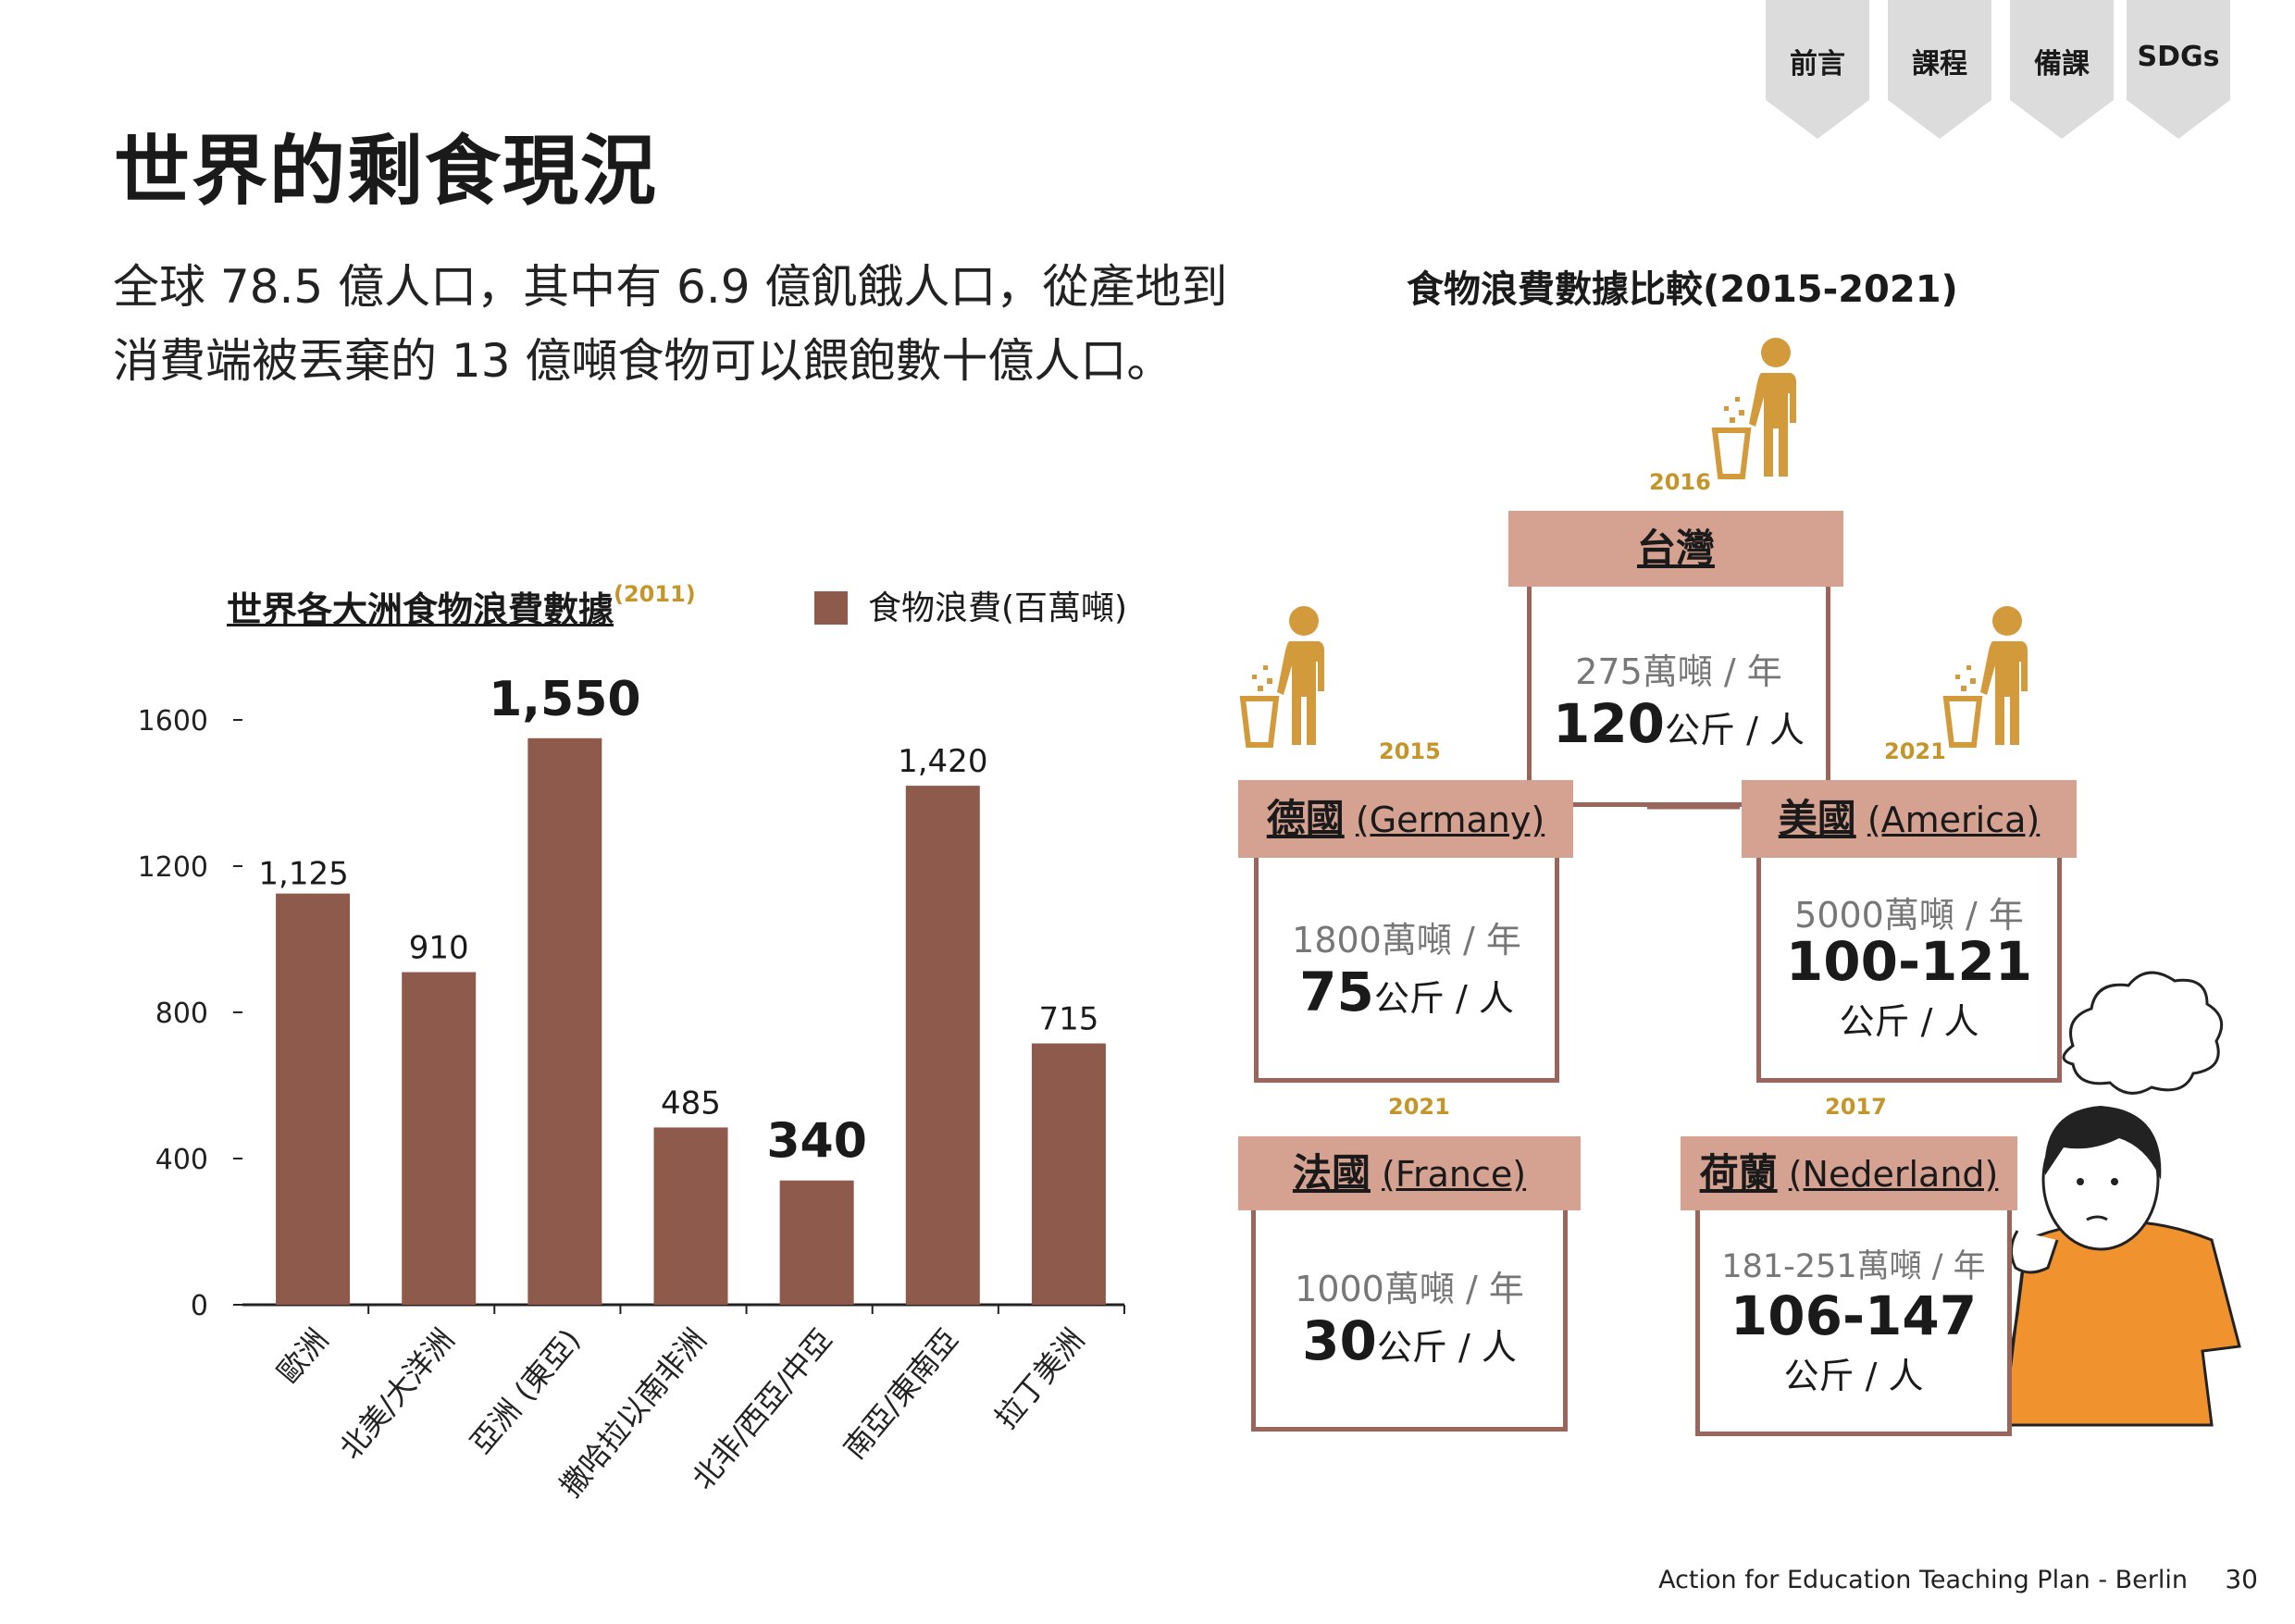  I want to click on country-name-zh: 台灣, so click(1676, 548).